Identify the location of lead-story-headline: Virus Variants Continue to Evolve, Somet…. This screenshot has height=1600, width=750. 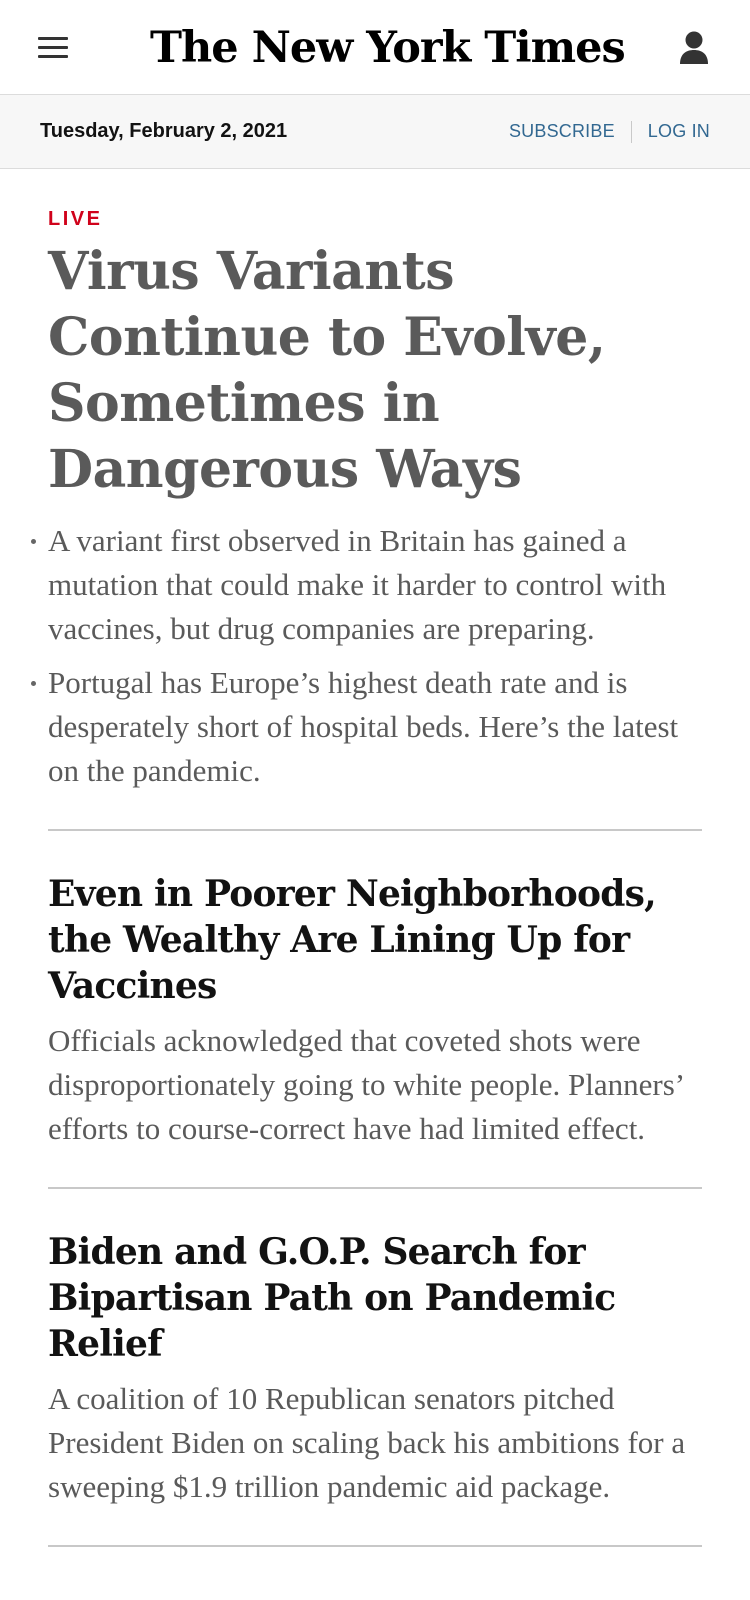
(327, 370).